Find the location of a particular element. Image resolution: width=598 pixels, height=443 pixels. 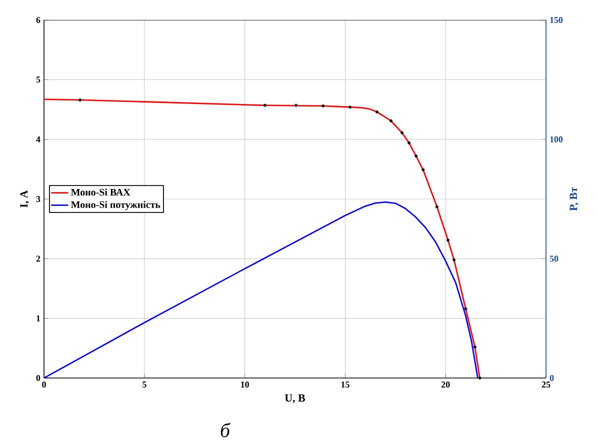

x-tick-label: 20 is located at coordinates (445, 385).